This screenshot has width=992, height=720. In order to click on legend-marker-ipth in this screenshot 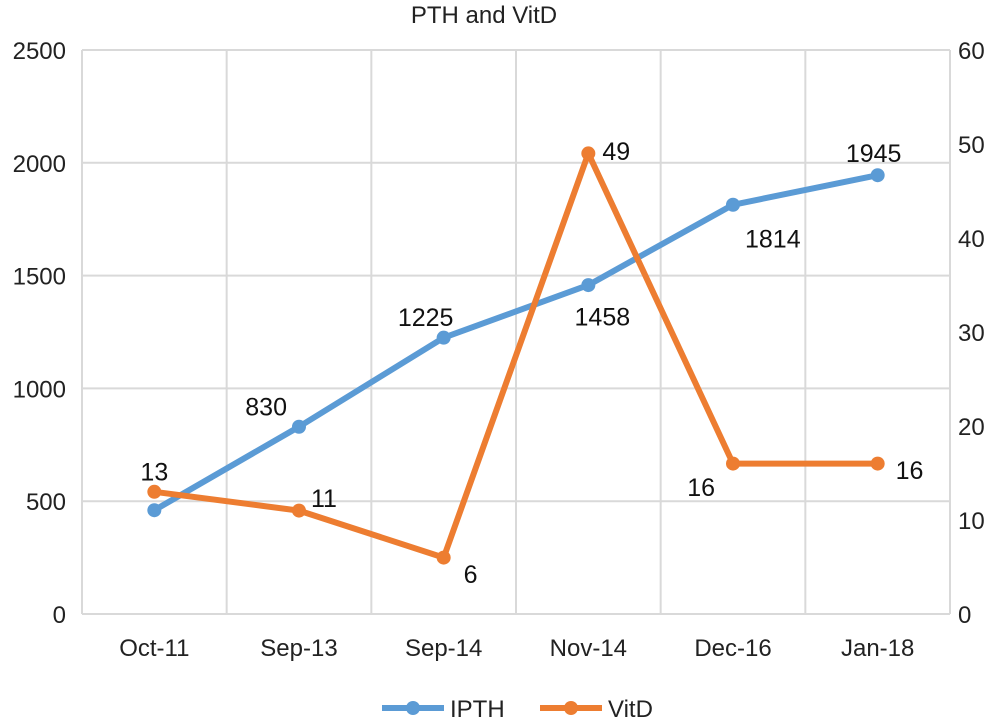, I will do `click(413, 708)`.